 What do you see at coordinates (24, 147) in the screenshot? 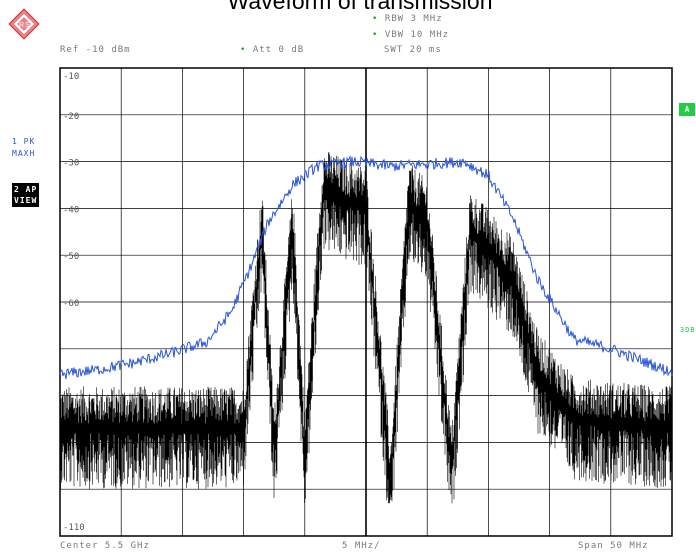
I see `trace1-label: 1 PK MAXH` at bounding box center [24, 147].